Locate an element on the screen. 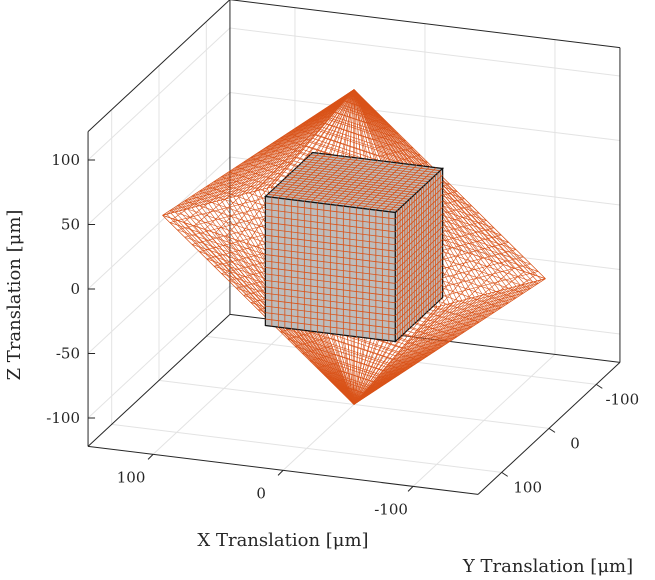 Image resolution: width=655 pixels, height=580 pixels. z-tick-label: 0 is located at coordinates (75, 289).